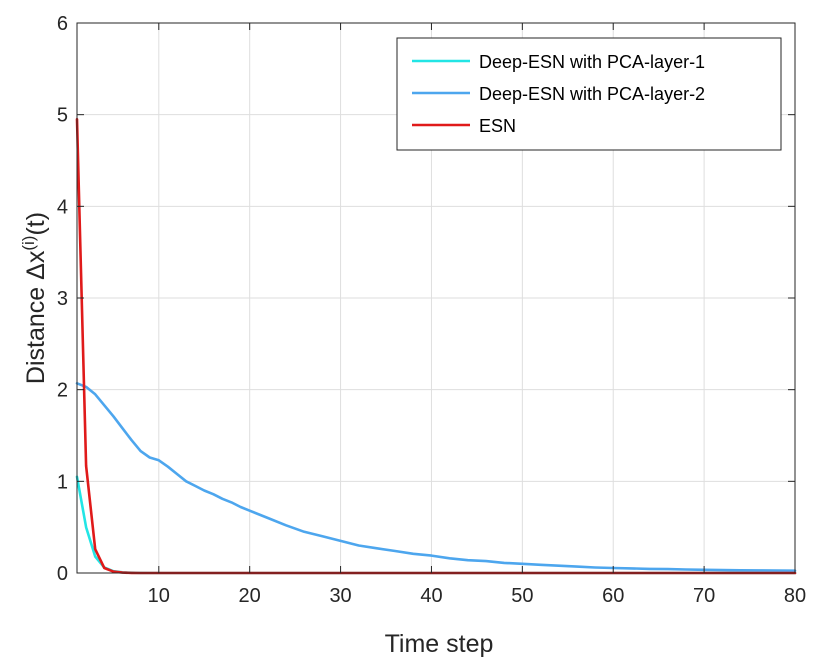  What do you see at coordinates (497, 126) in the screenshot?
I see `legend-label-3: ESN` at bounding box center [497, 126].